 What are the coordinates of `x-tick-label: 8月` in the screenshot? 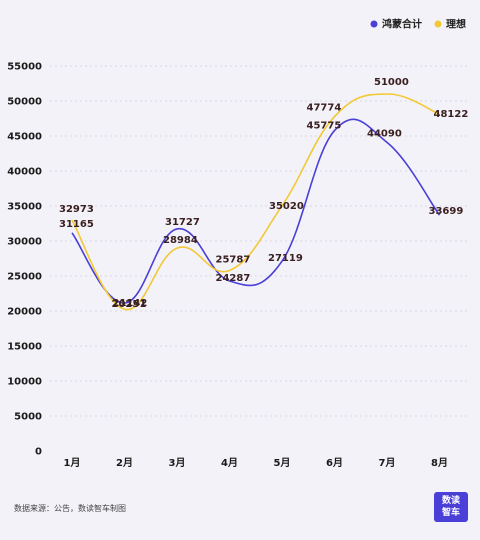 It's located at (439, 463).